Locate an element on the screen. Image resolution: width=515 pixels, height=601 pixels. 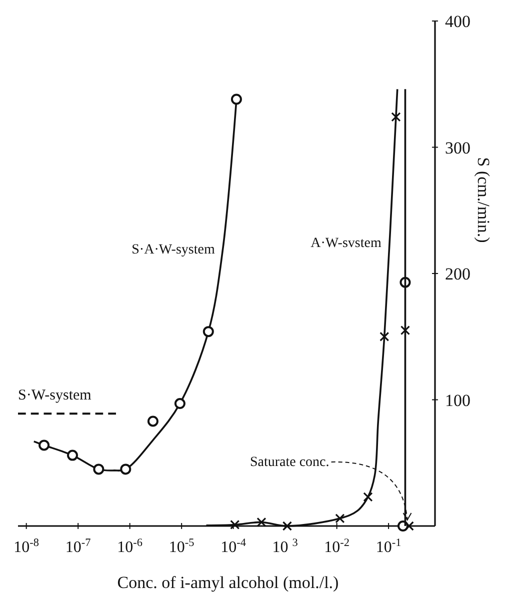
x-tick-label: 10$^{-2}$ is located at coordinates (337, 546).